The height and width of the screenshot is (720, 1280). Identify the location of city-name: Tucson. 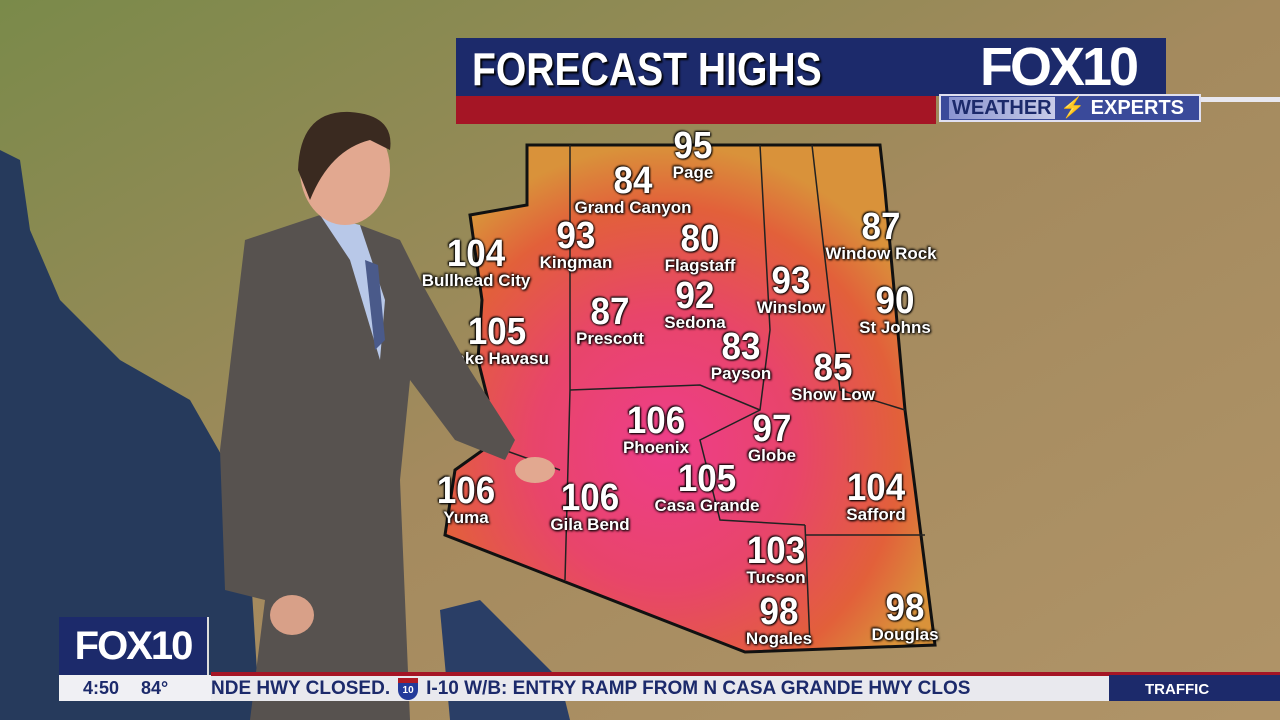
(776, 577).